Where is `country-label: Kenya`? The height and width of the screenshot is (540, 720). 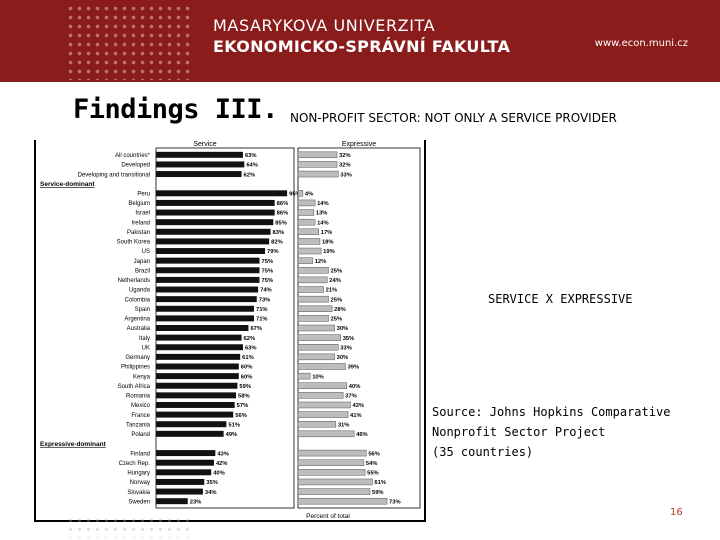
country-label: Kenya is located at coordinates (142, 377).